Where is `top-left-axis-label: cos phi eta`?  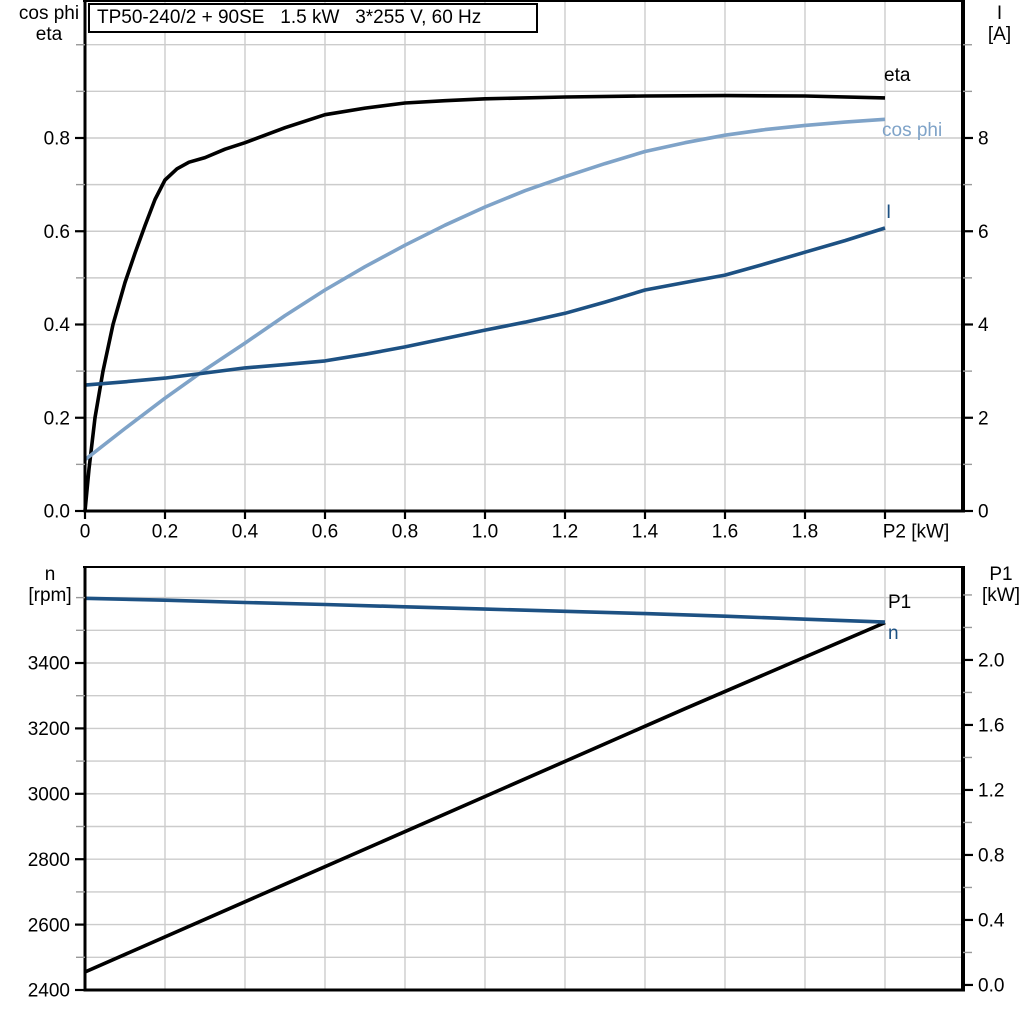
top-left-axis-label: cos phi eta is located at coordinates (49, 24).